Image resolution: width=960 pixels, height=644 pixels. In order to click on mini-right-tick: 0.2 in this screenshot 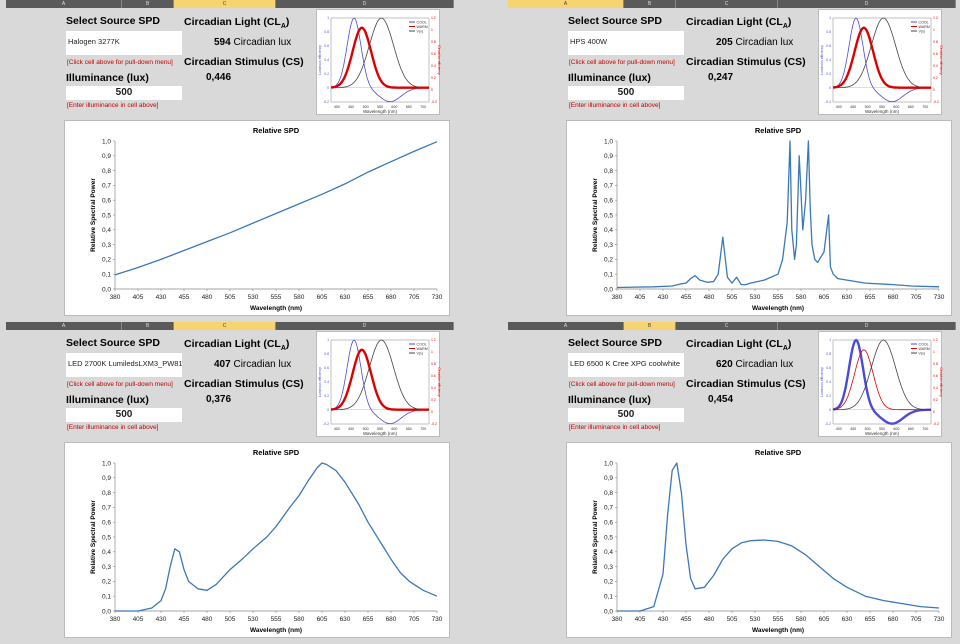, I will do `click(433, 400)`.